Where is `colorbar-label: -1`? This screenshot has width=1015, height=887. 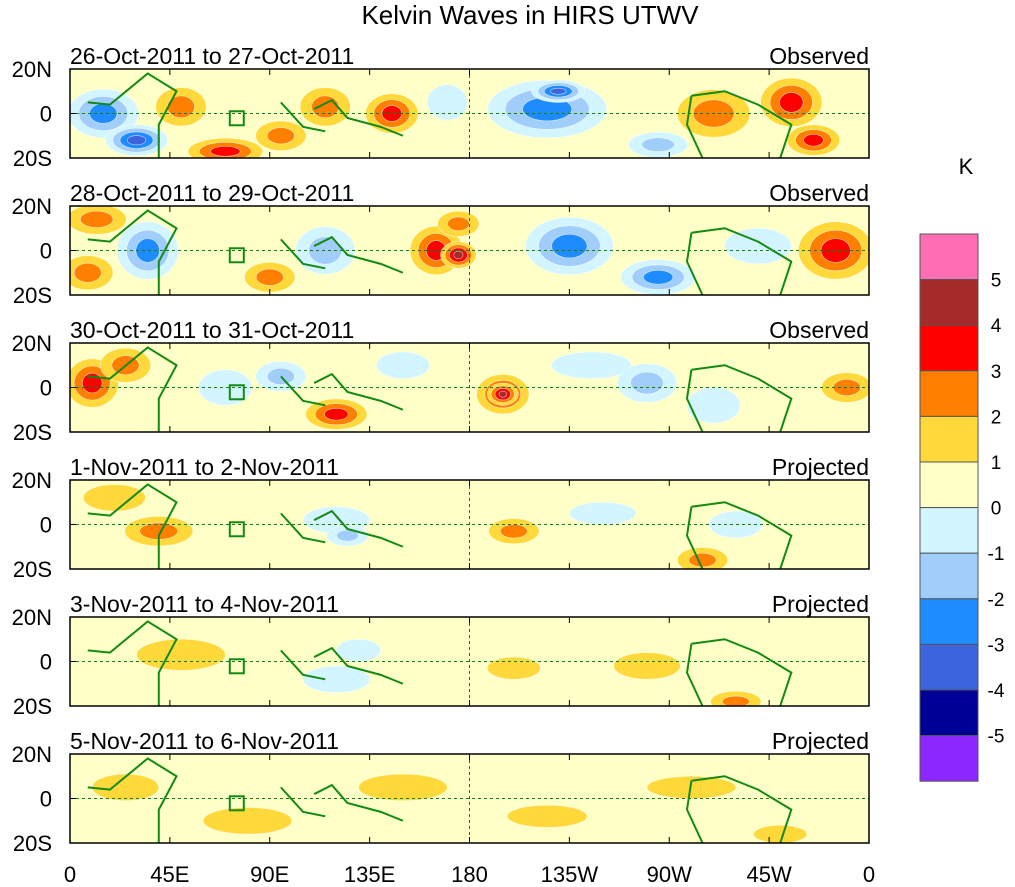
colorbar-label: -1 is located at coordinates (996, 554).